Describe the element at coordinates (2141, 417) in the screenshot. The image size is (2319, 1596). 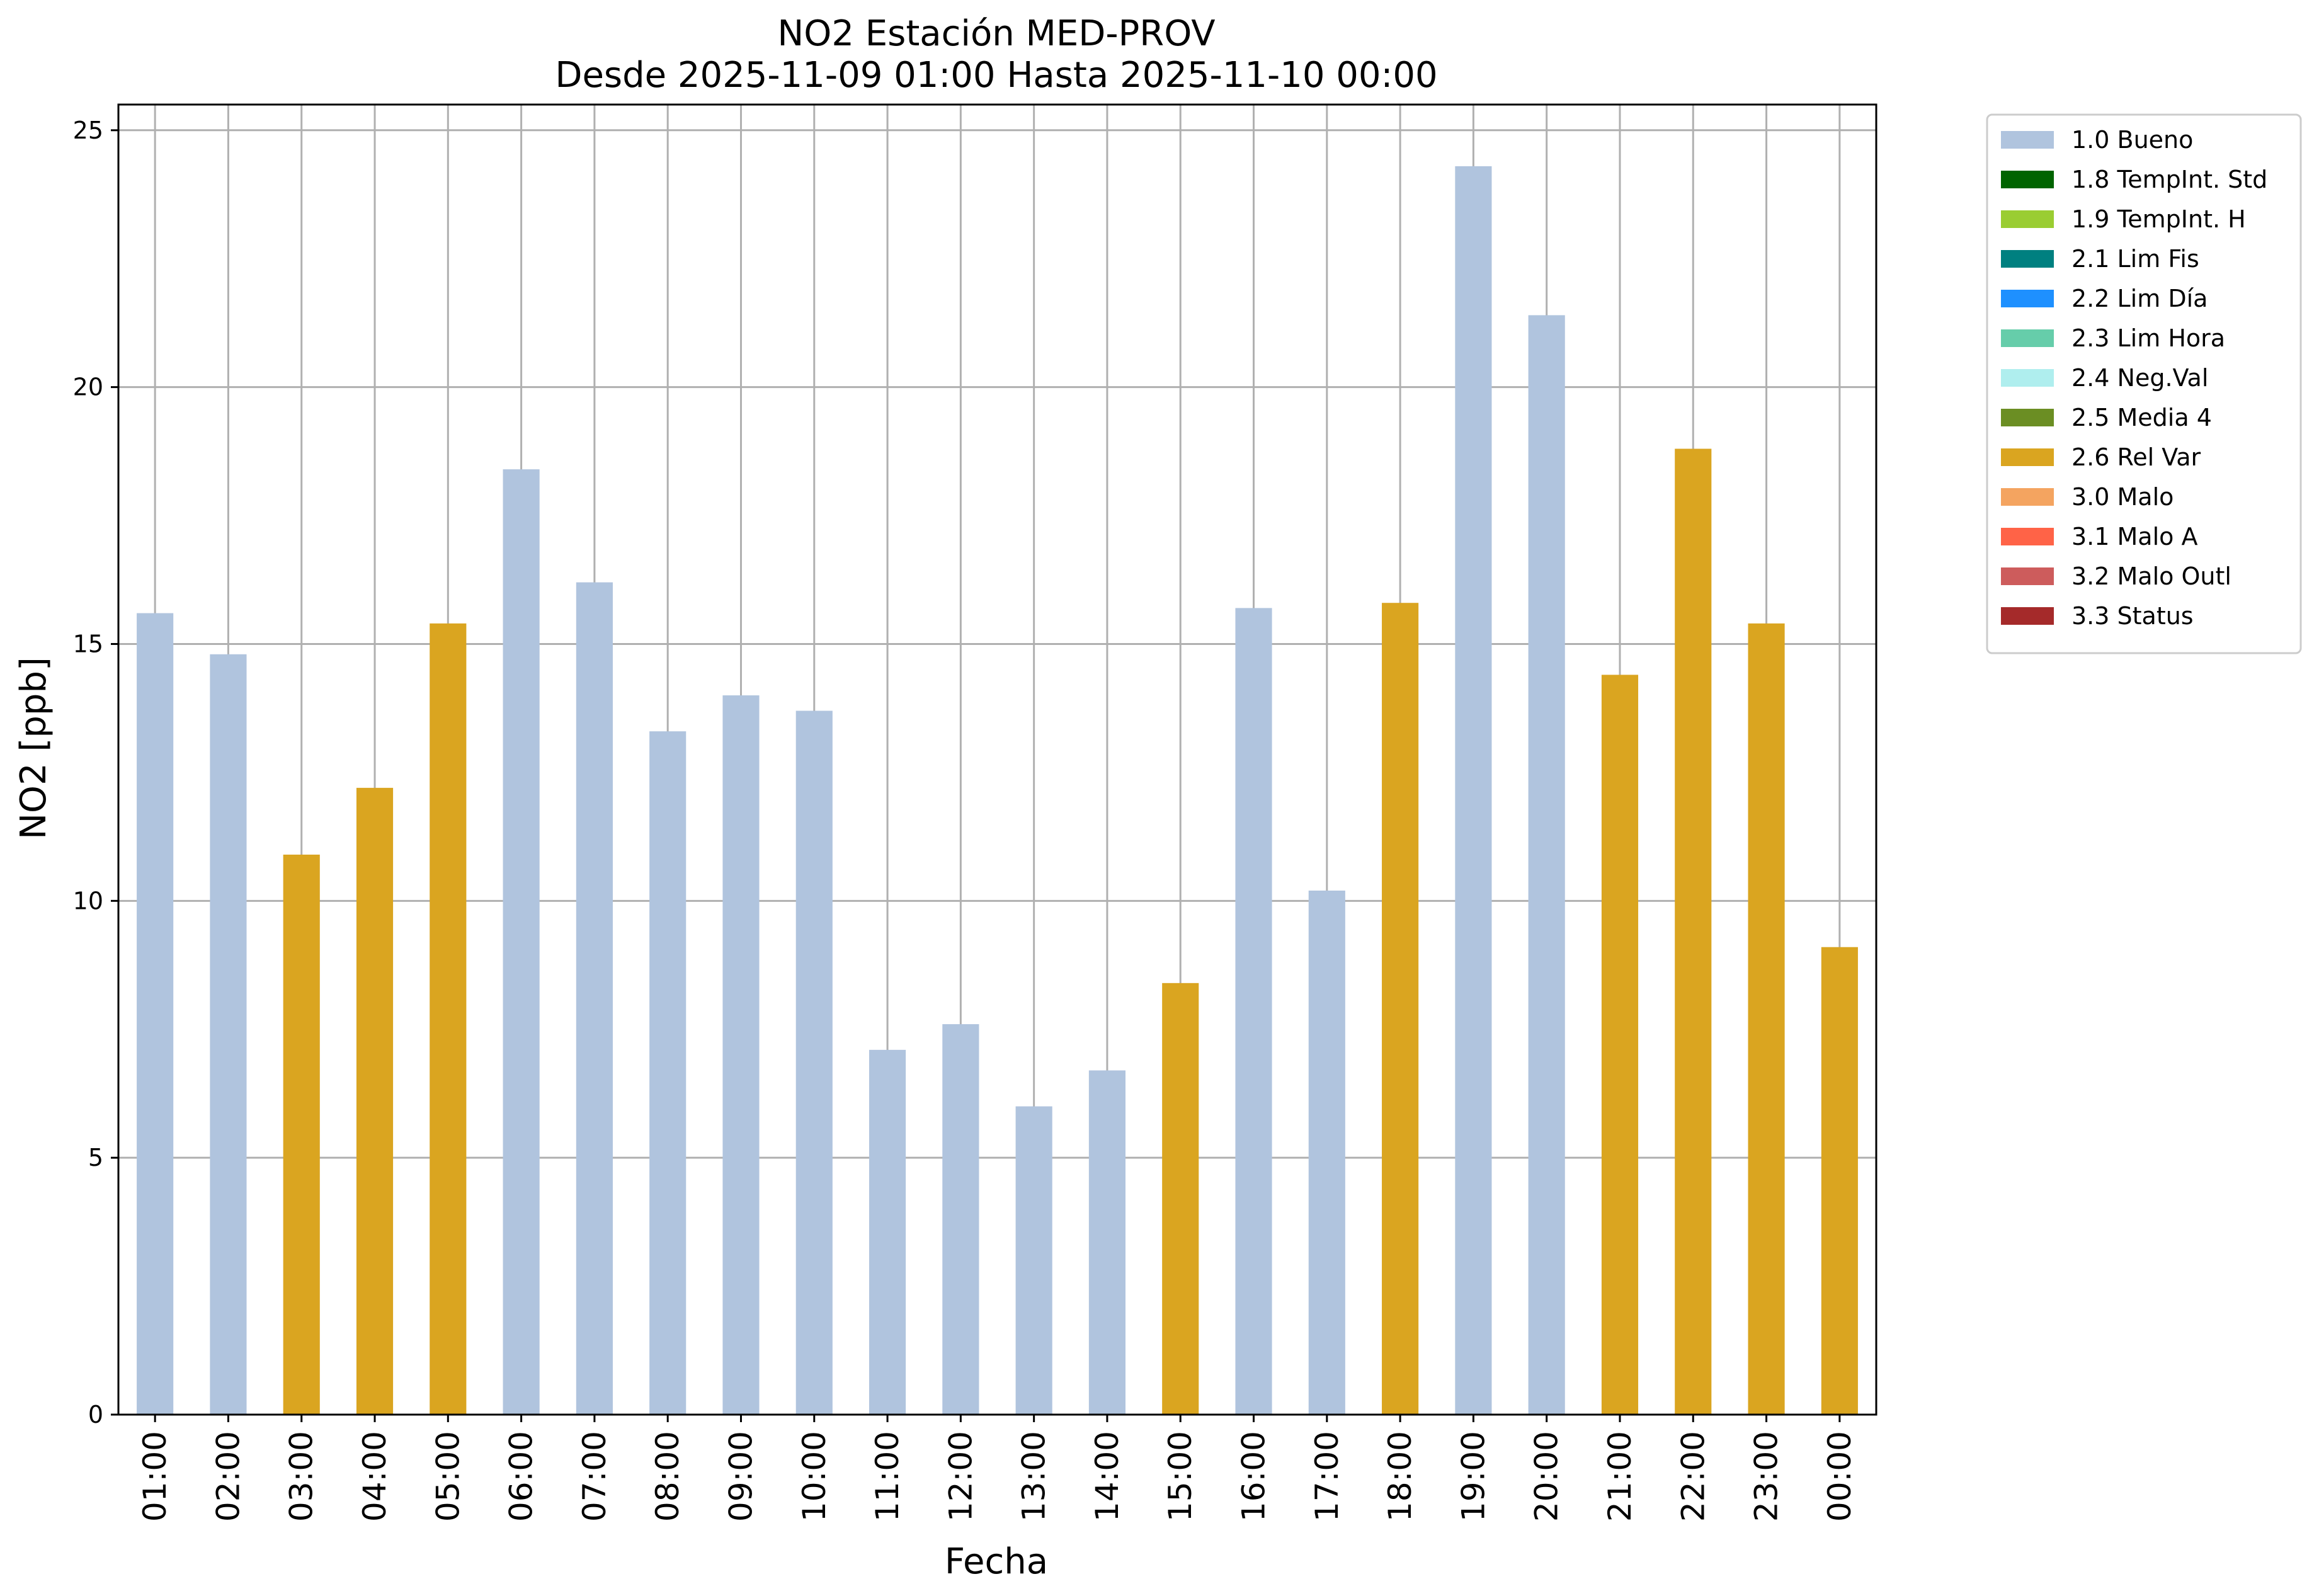
I see `legend-entry: 2.5 Media 4` at that location.